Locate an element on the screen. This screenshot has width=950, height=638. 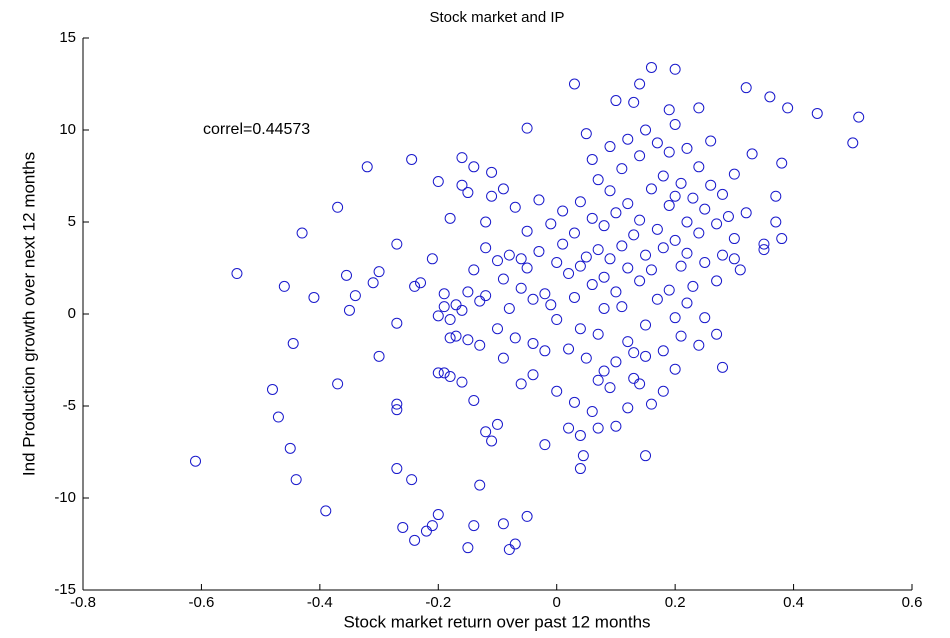
x-tick-label: -0.6 is located at coordinates (201, 602).